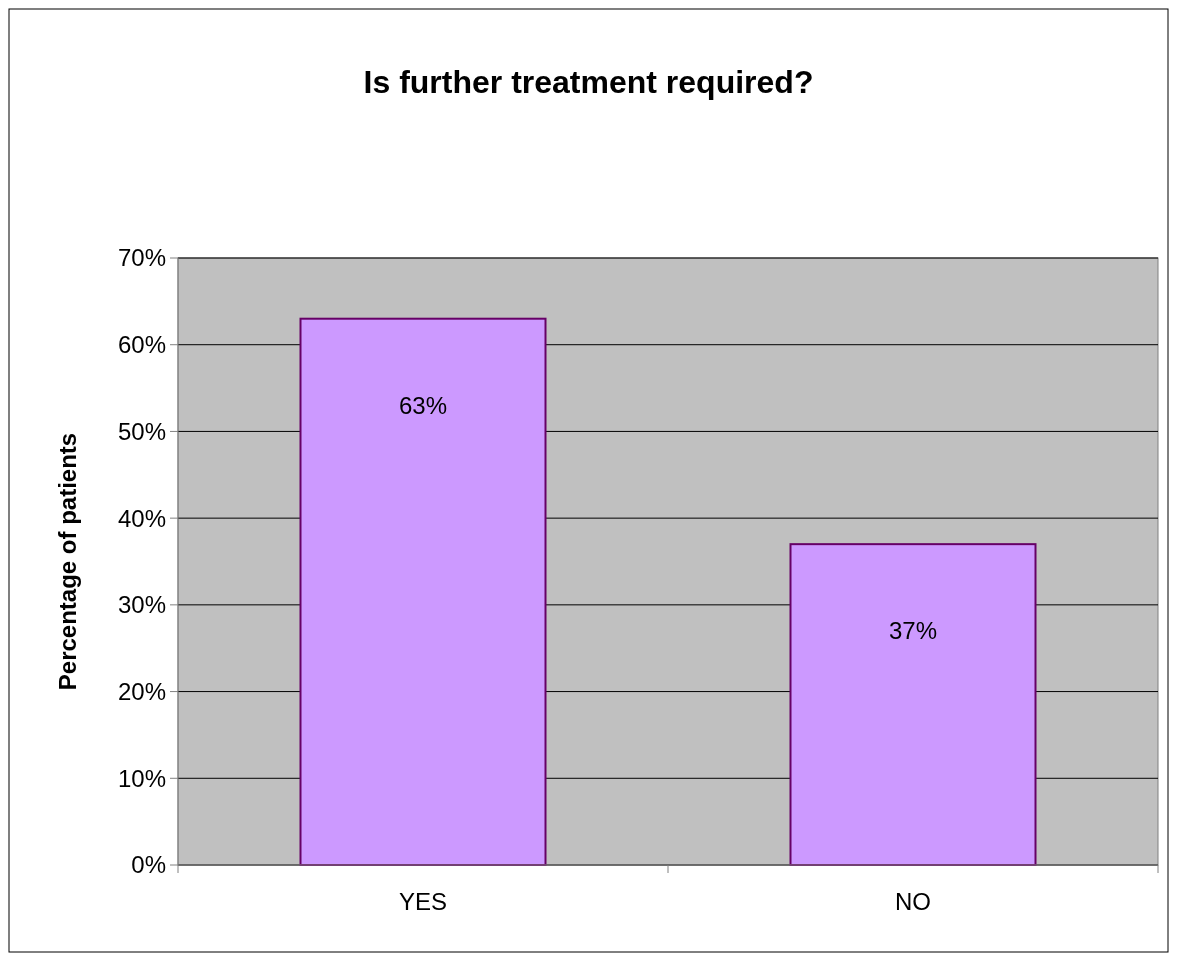 This screenshot has width=1177, height=961. What do you see at coordinates (148, 865) in the screenshot?
I see `y-tick-label: 0%` at bounding box center [148, 865].